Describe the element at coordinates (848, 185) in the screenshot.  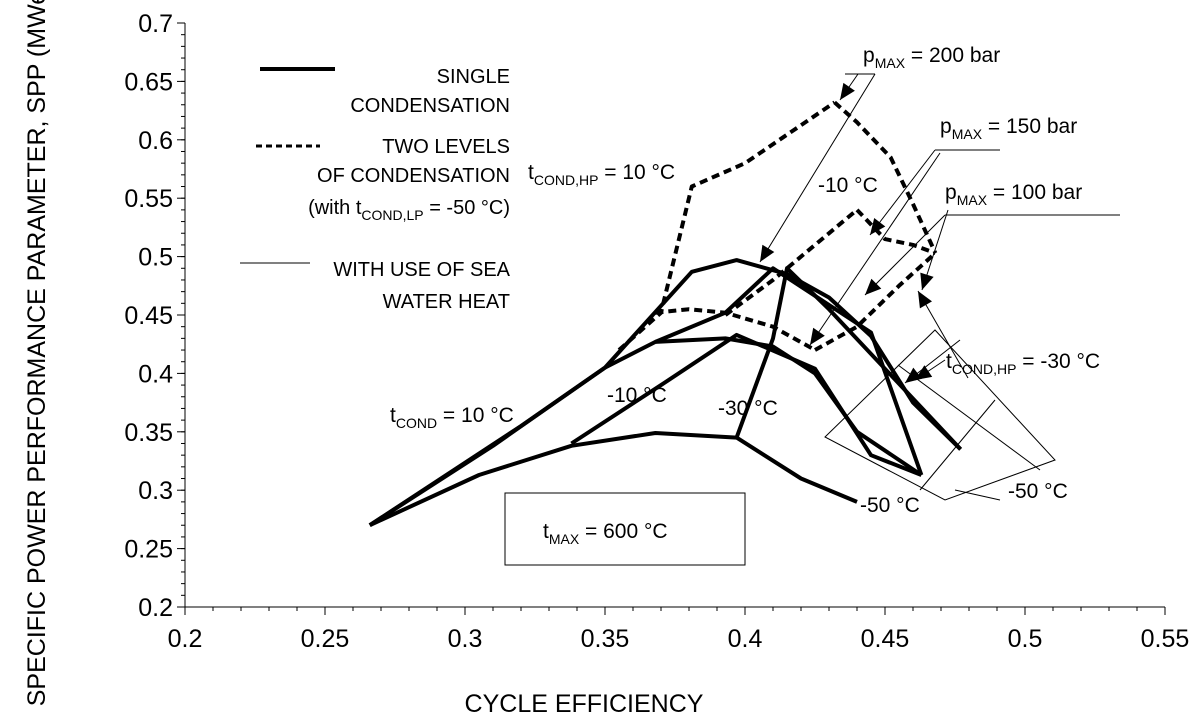
I see `hp-minus10-label: -10 °C` at that location.